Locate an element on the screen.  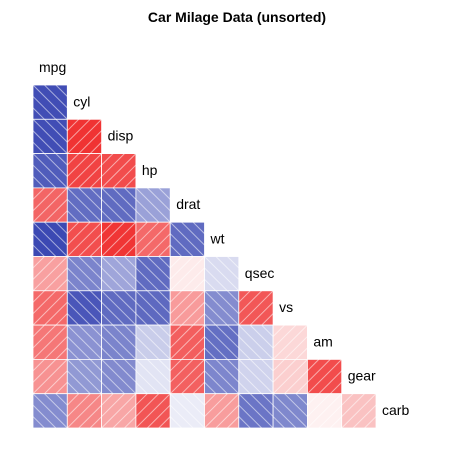
variable-label-vs: vs is located at coordinates (286, 307).